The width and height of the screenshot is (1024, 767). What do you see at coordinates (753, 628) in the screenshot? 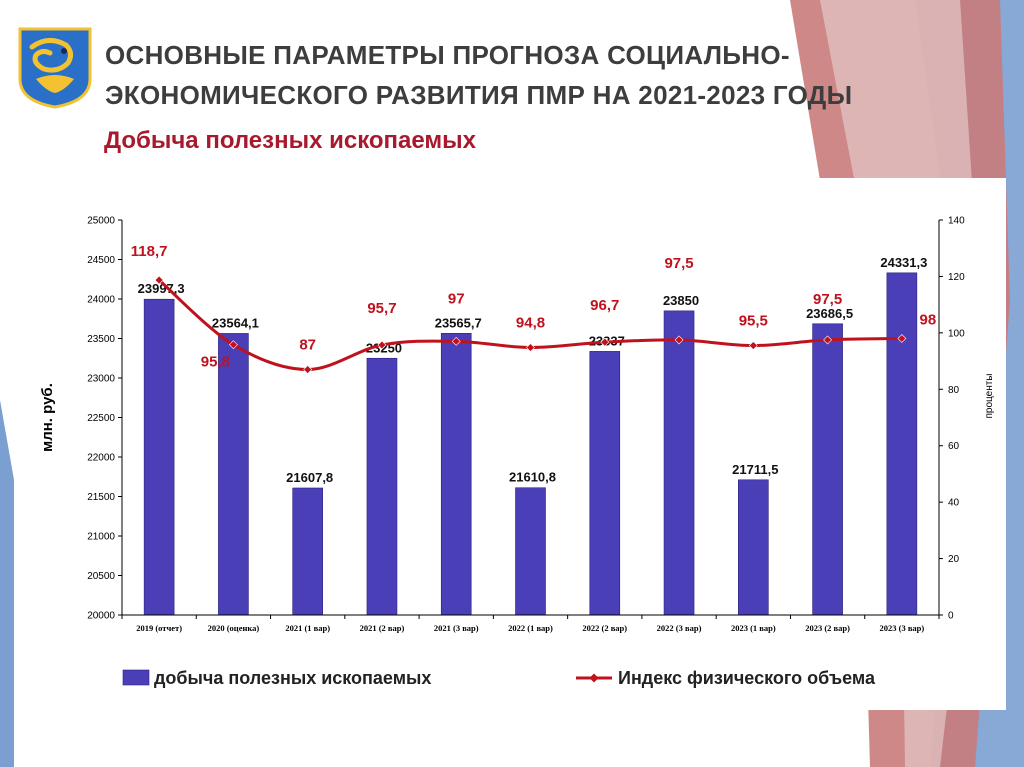
I see `x-tick-label: 2023 (1 вар)` at bounding box center [753, 628].